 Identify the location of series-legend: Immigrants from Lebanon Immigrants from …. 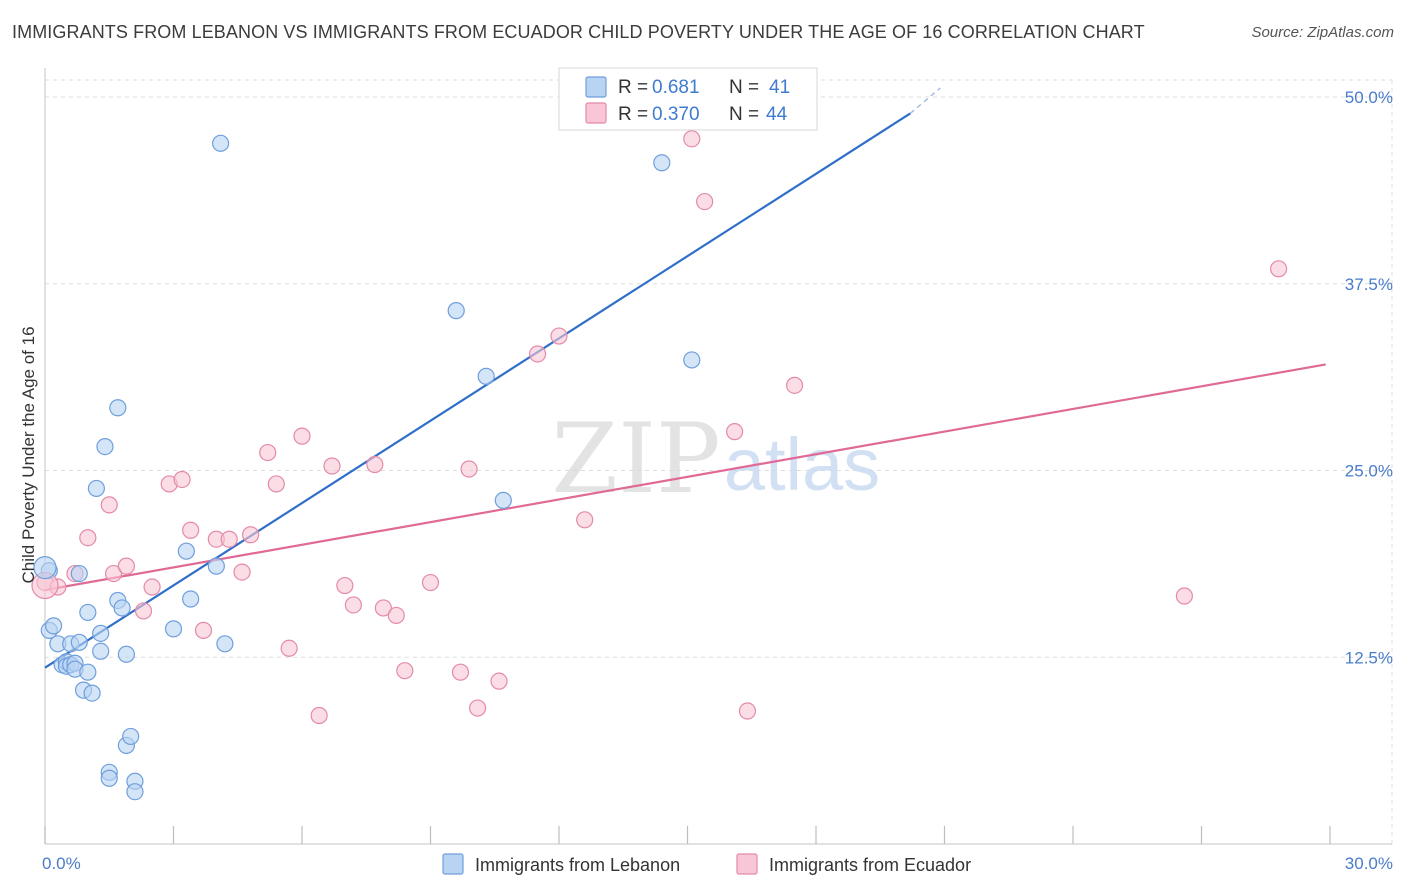
(706, 864).